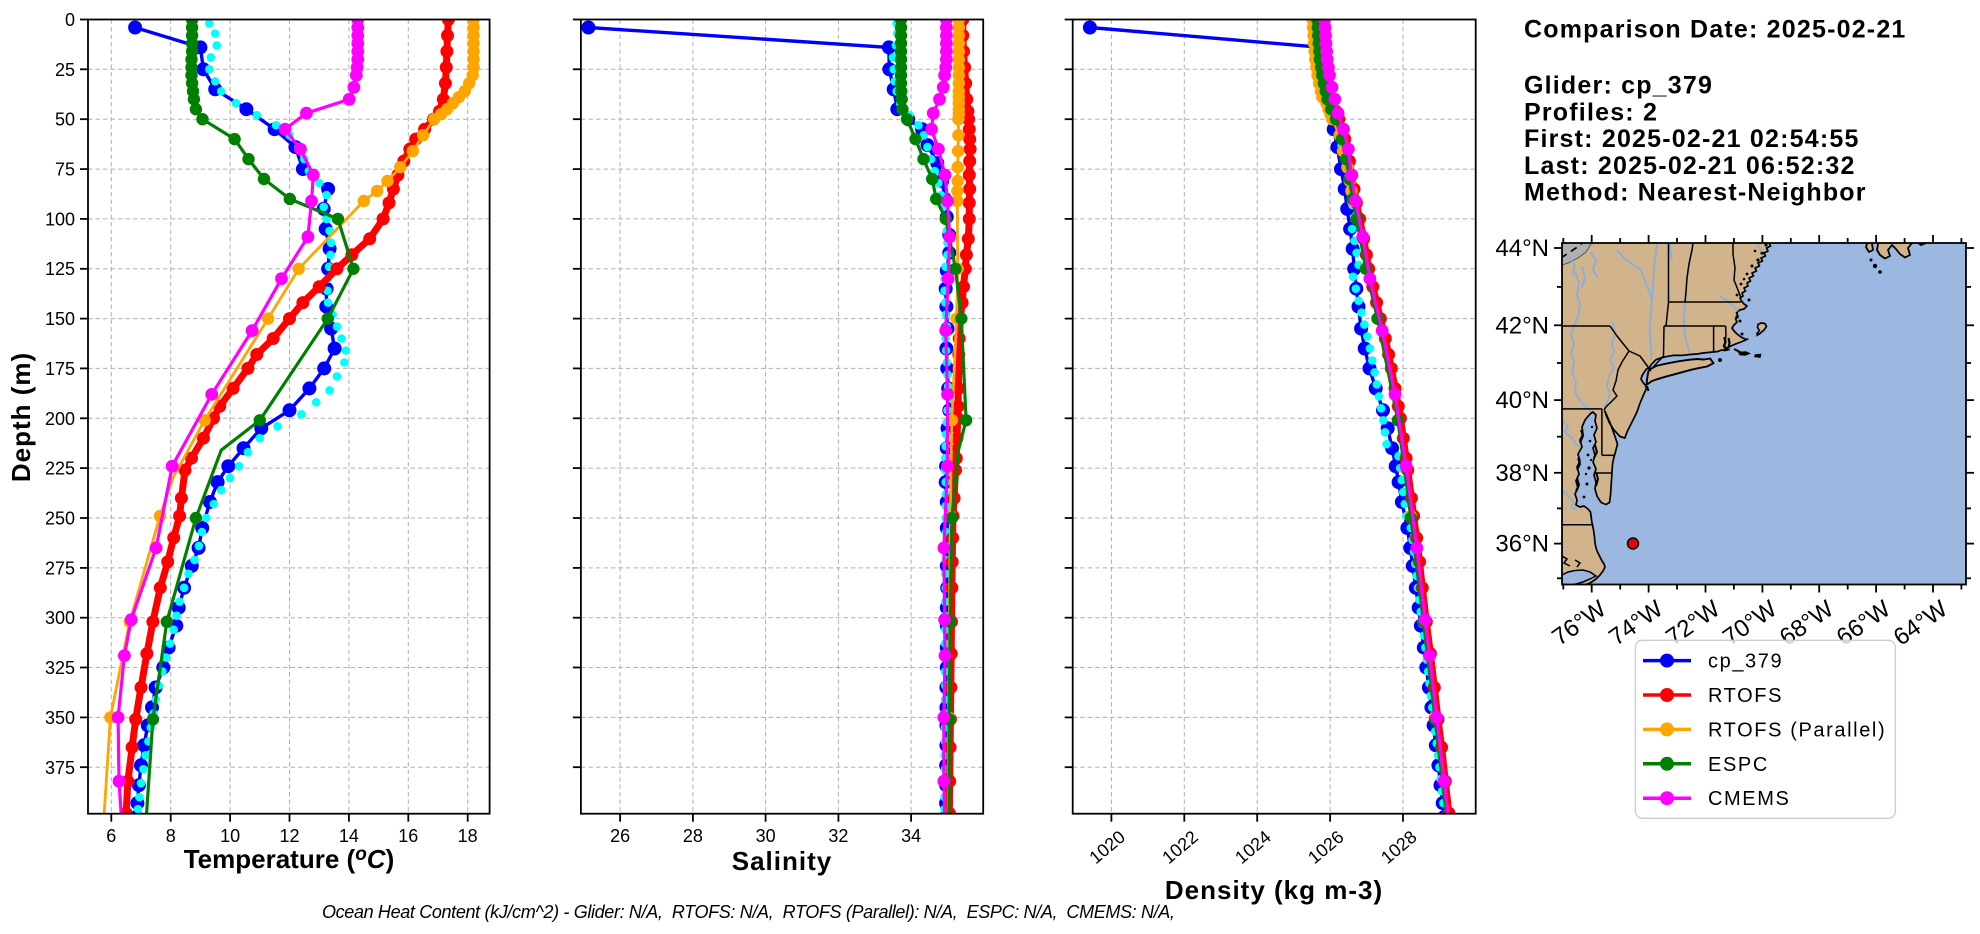  Describe the element at coordinates (60, 369) in the screenshot. I see `svg-text: 175` at that location.